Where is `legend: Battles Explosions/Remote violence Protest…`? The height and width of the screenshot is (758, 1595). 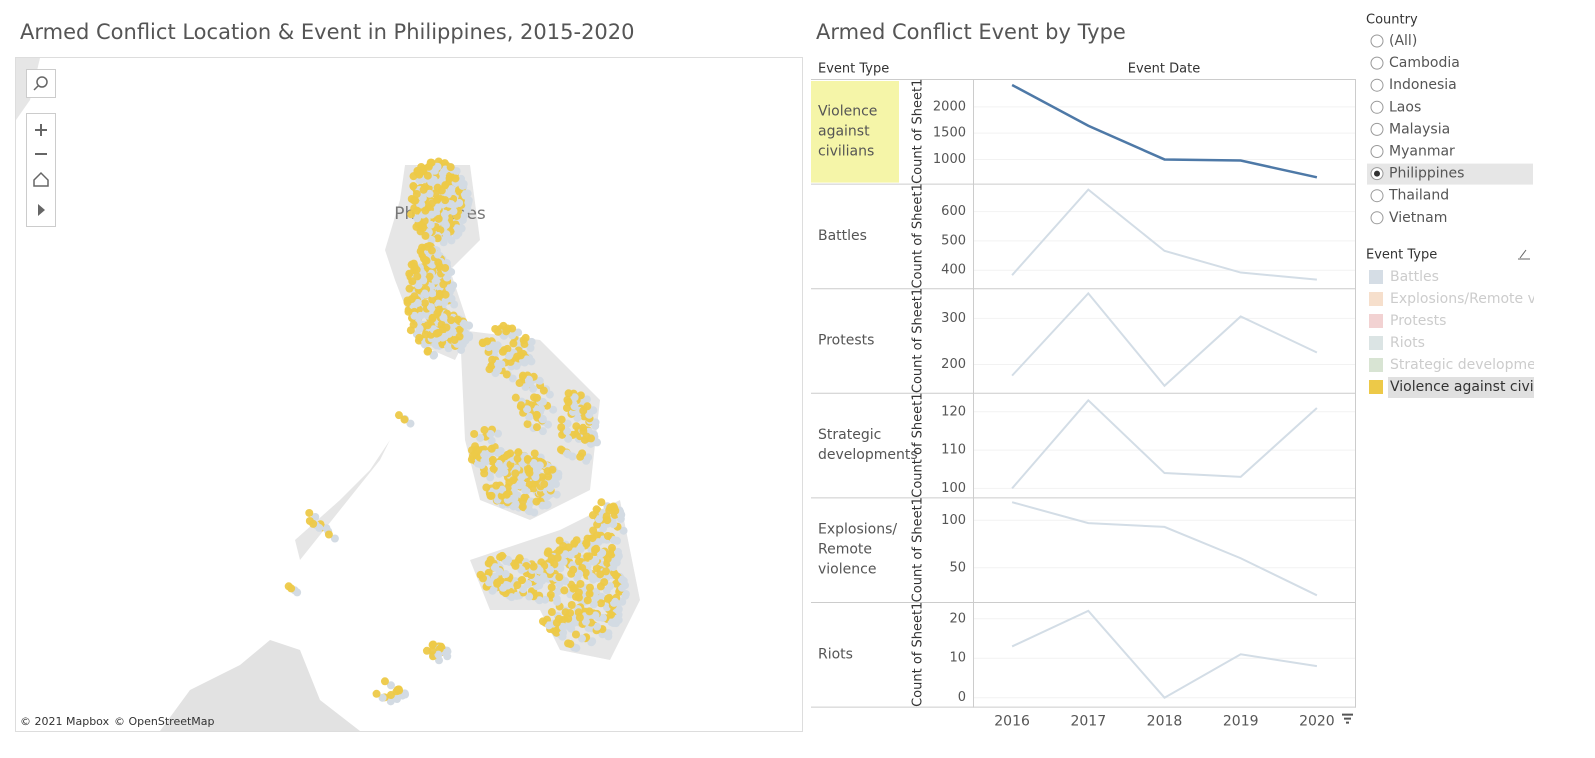 legend: Battles Explosions/Remote violence Protest… is located at coordinates (1477, 333).